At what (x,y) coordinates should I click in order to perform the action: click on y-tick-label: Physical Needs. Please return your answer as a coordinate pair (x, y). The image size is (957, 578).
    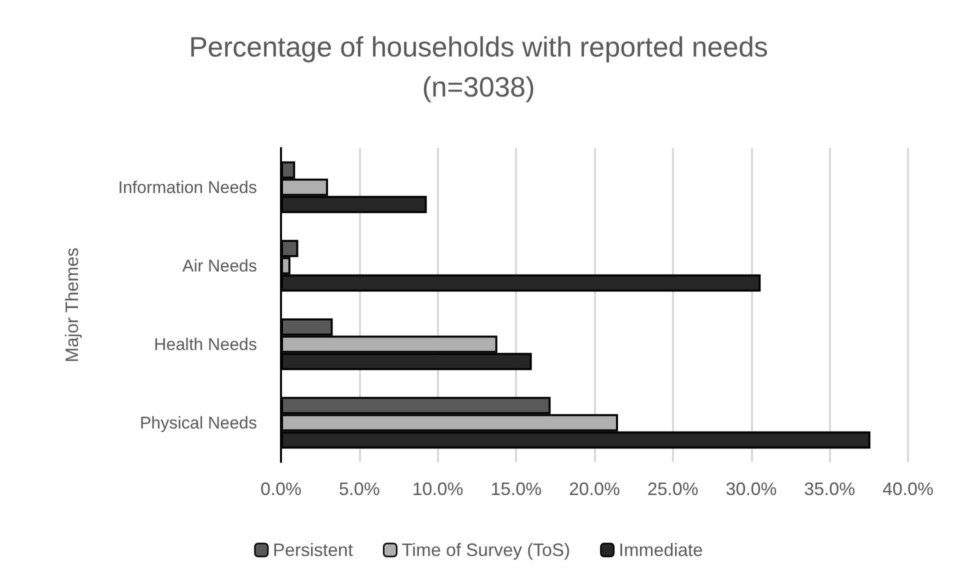
    Looking at the image, I should click on (198, 422).